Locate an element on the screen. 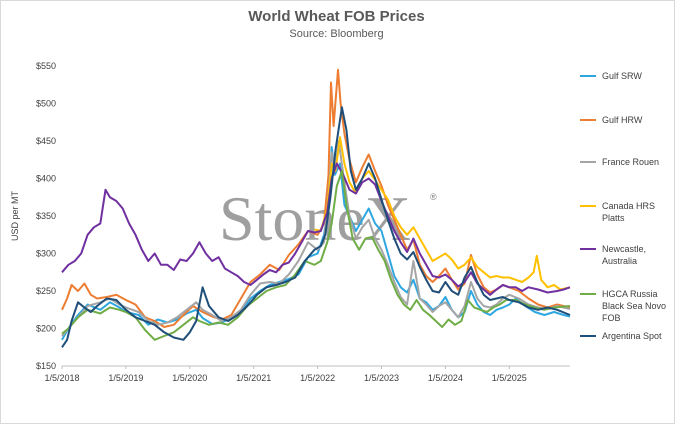 The width and height of the screenshot is (675, 424). watermark-logo: StoneX is located at coordinates (315, 218).